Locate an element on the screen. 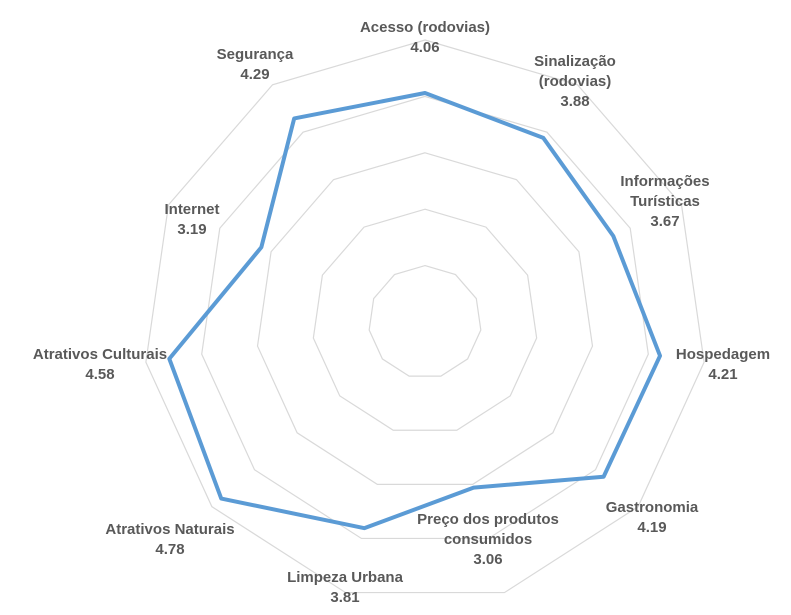 Image resolution: width=791 pixels, height=615 pixels. value-label: 4.19 is located at coordinates (652, 527).